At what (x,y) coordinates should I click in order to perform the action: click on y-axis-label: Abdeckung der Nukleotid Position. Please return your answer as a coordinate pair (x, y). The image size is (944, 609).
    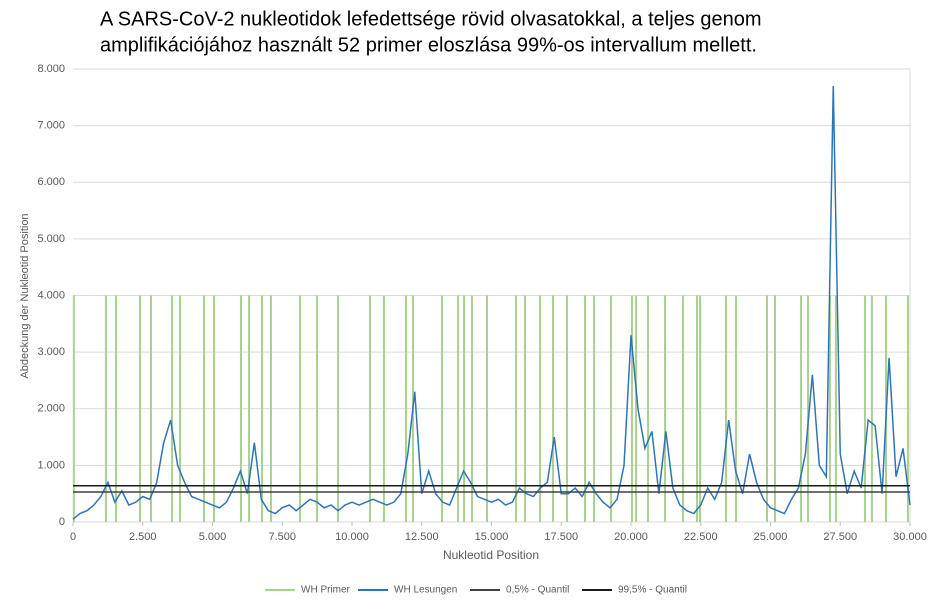
    Looking at the image, I should click on (25, 295).